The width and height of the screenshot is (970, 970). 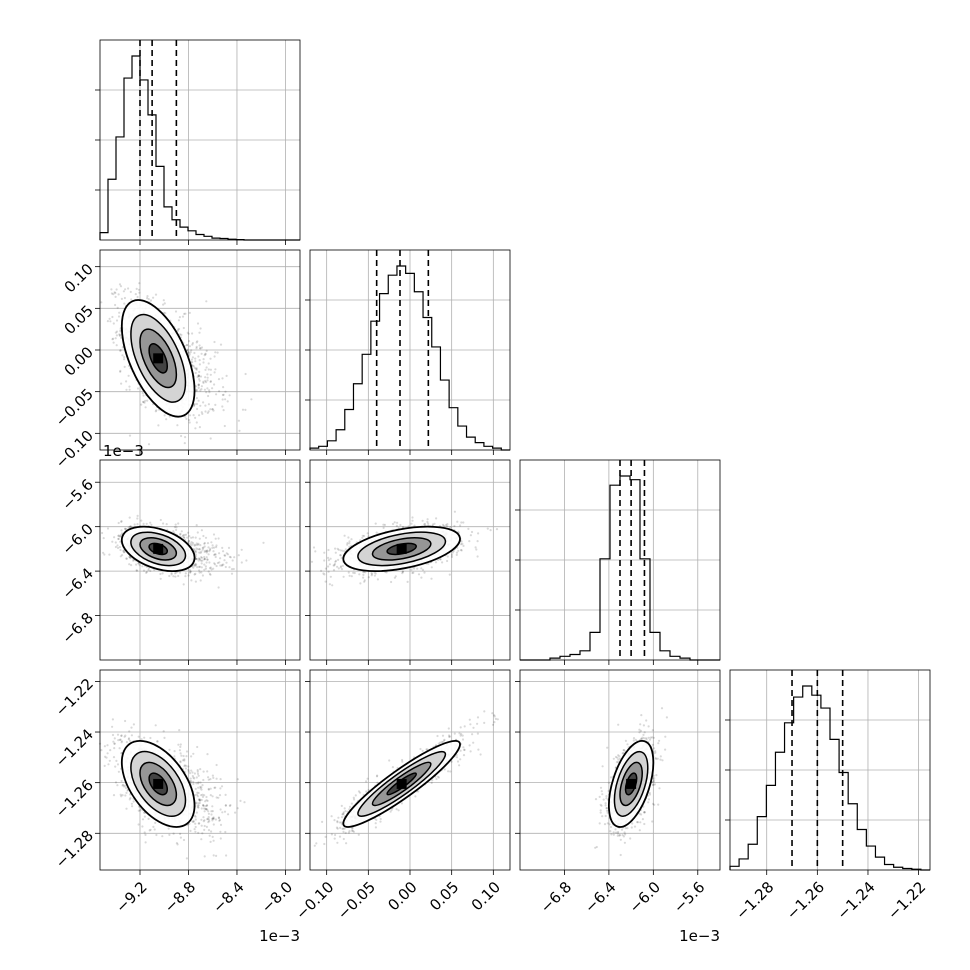 I want to click on y-tick-label: −6.4, so click(x=78, y=583).